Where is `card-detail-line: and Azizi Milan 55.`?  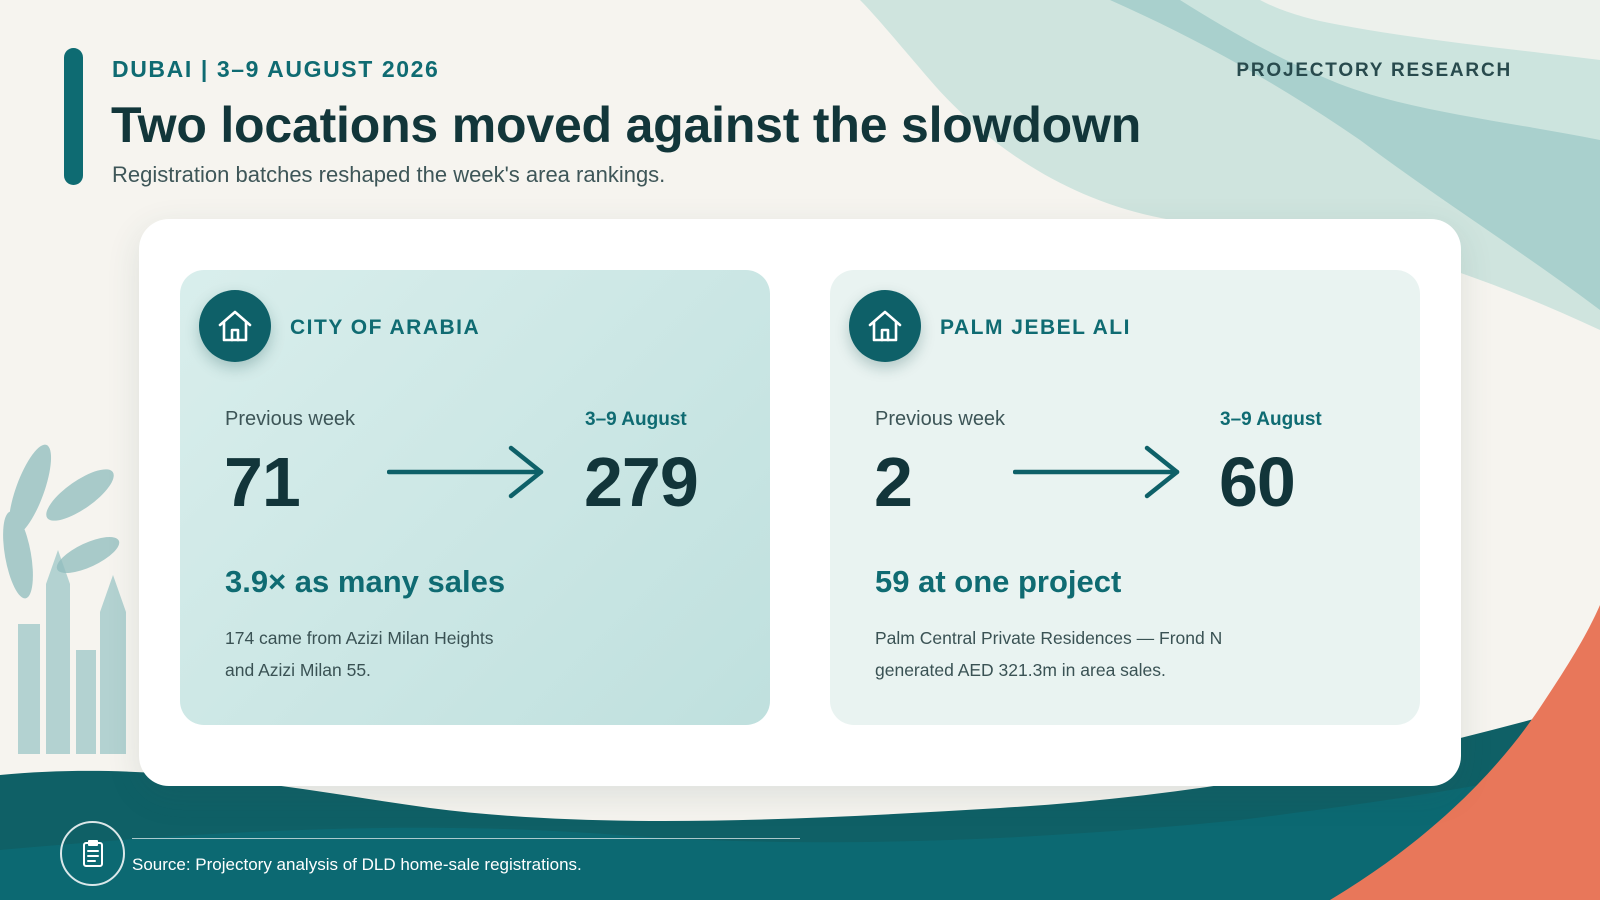
card-detail-line: and Azizi Milan 55. is located at coordinates (298, 670).